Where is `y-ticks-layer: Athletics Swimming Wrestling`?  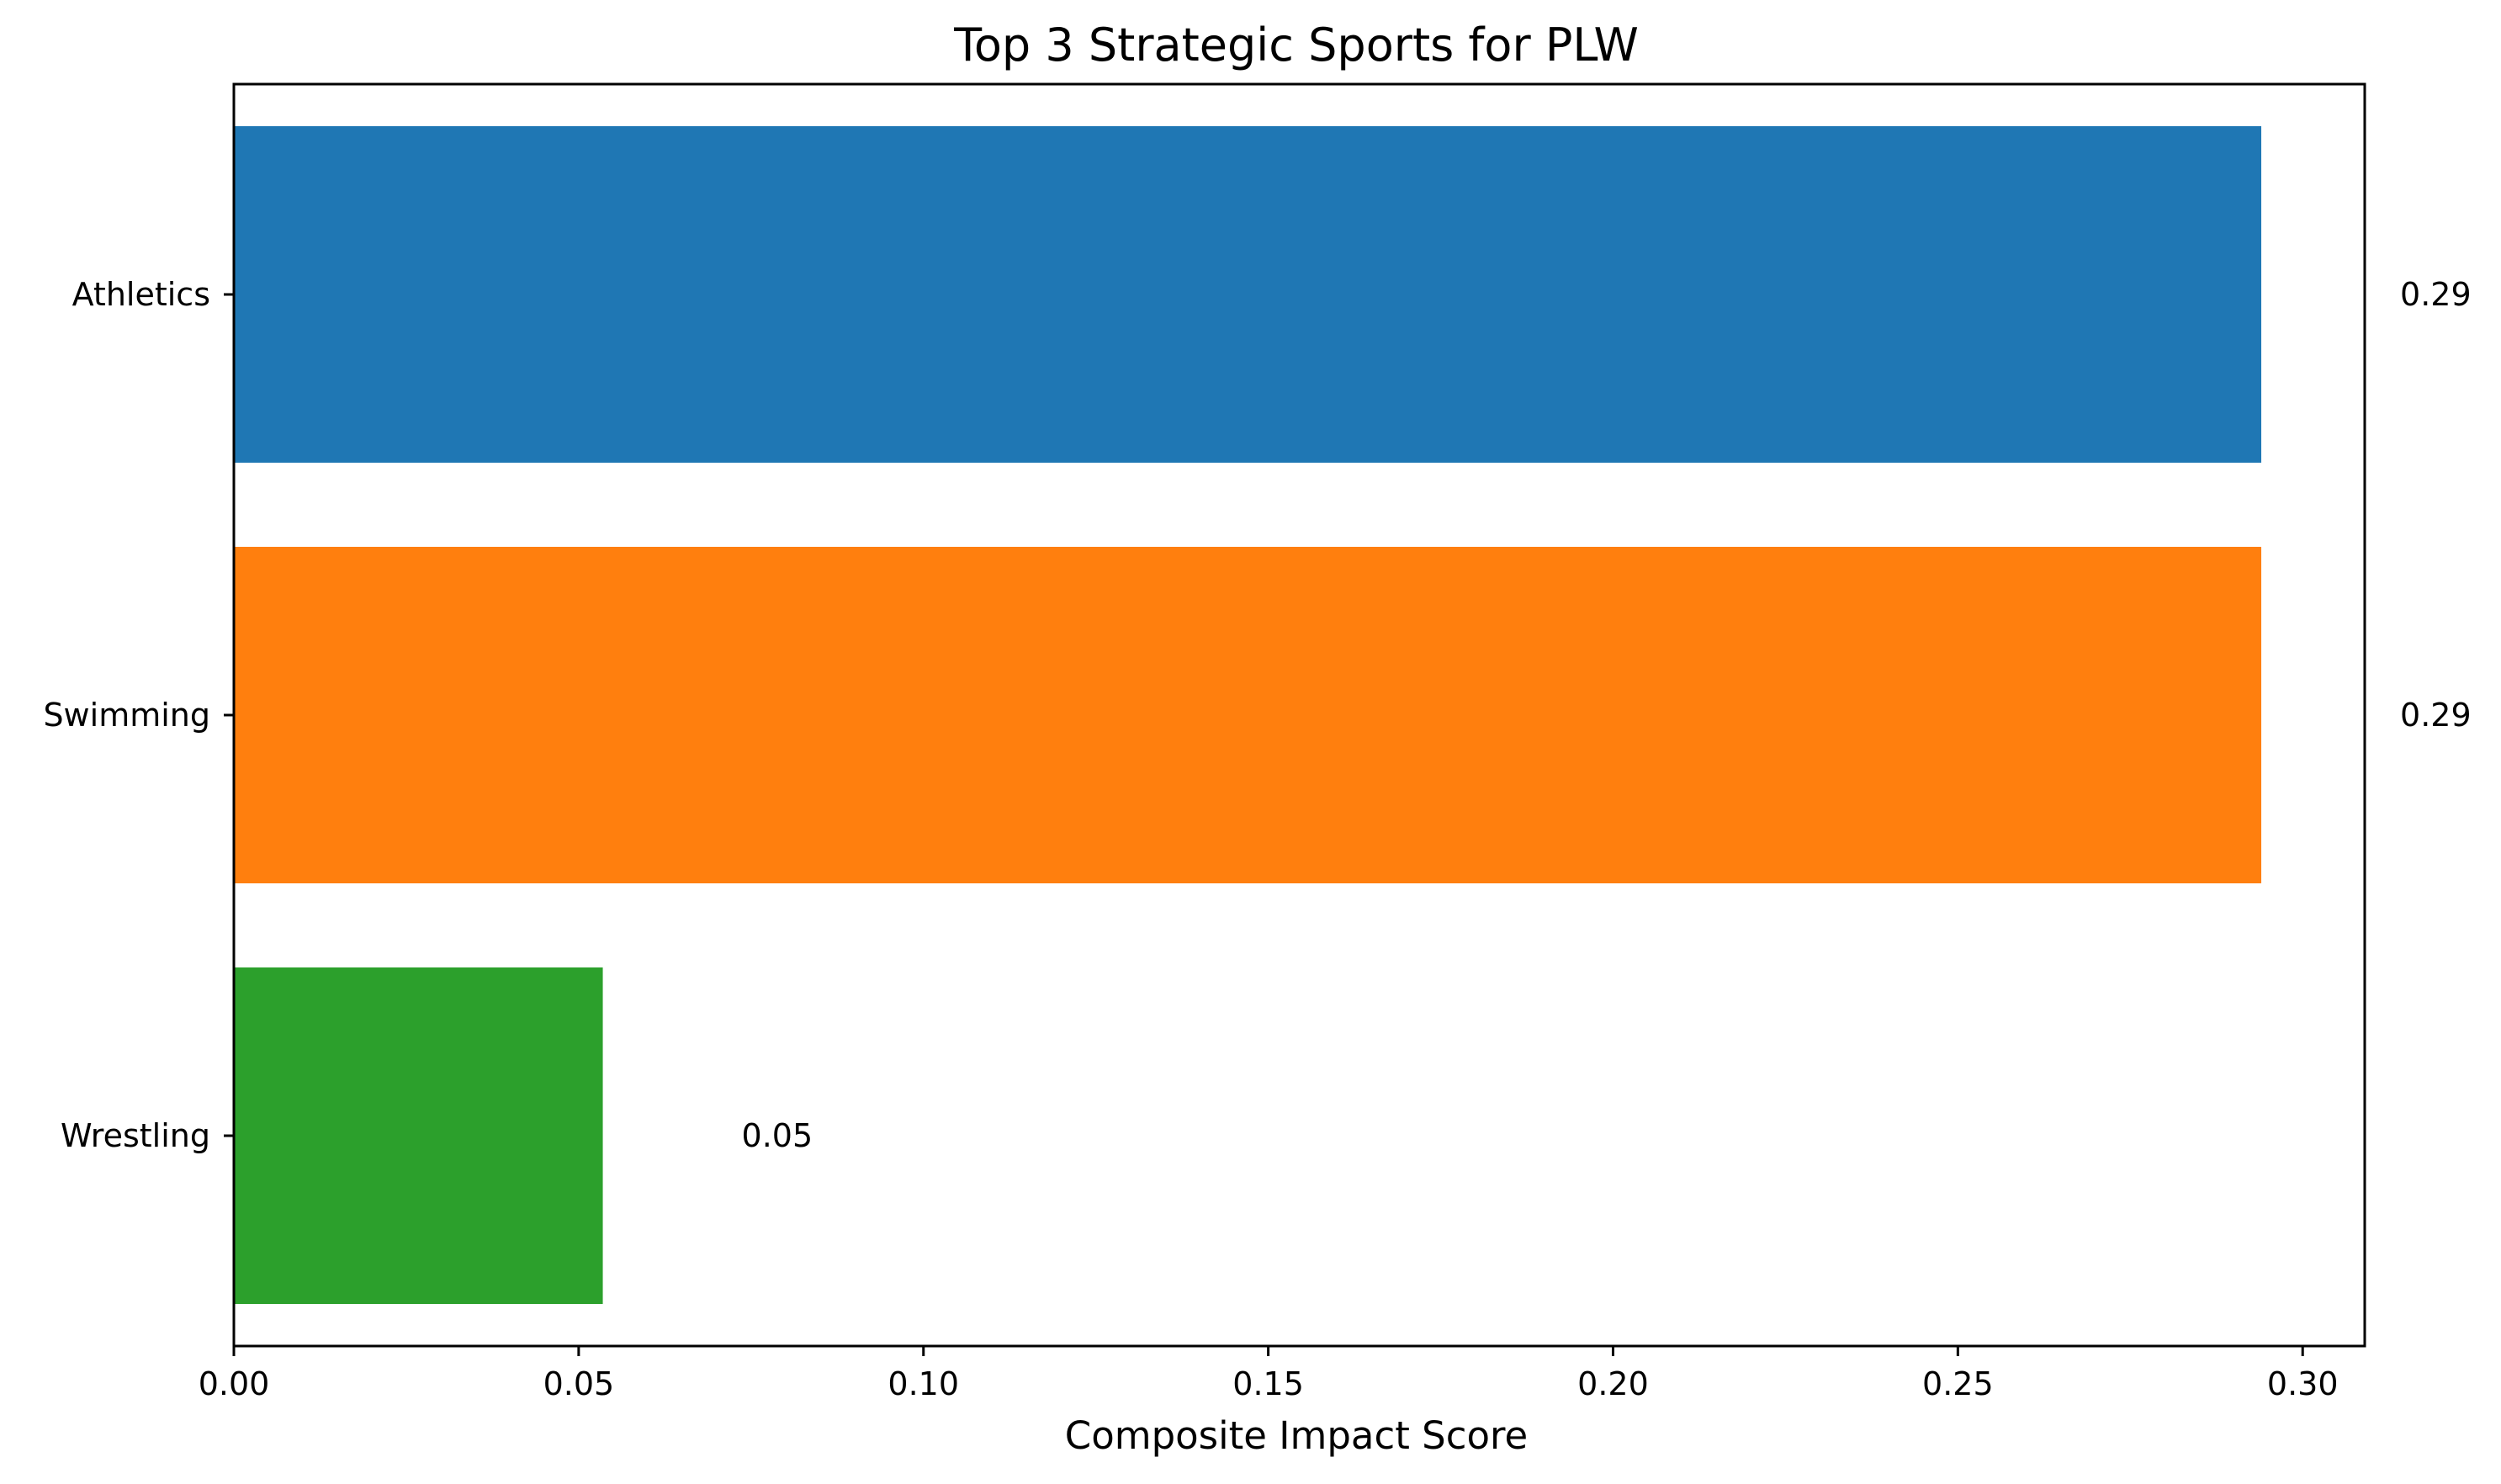
y-ticks-layer: Athletics Swimming Wrestling is located at coordinates (138, 715).